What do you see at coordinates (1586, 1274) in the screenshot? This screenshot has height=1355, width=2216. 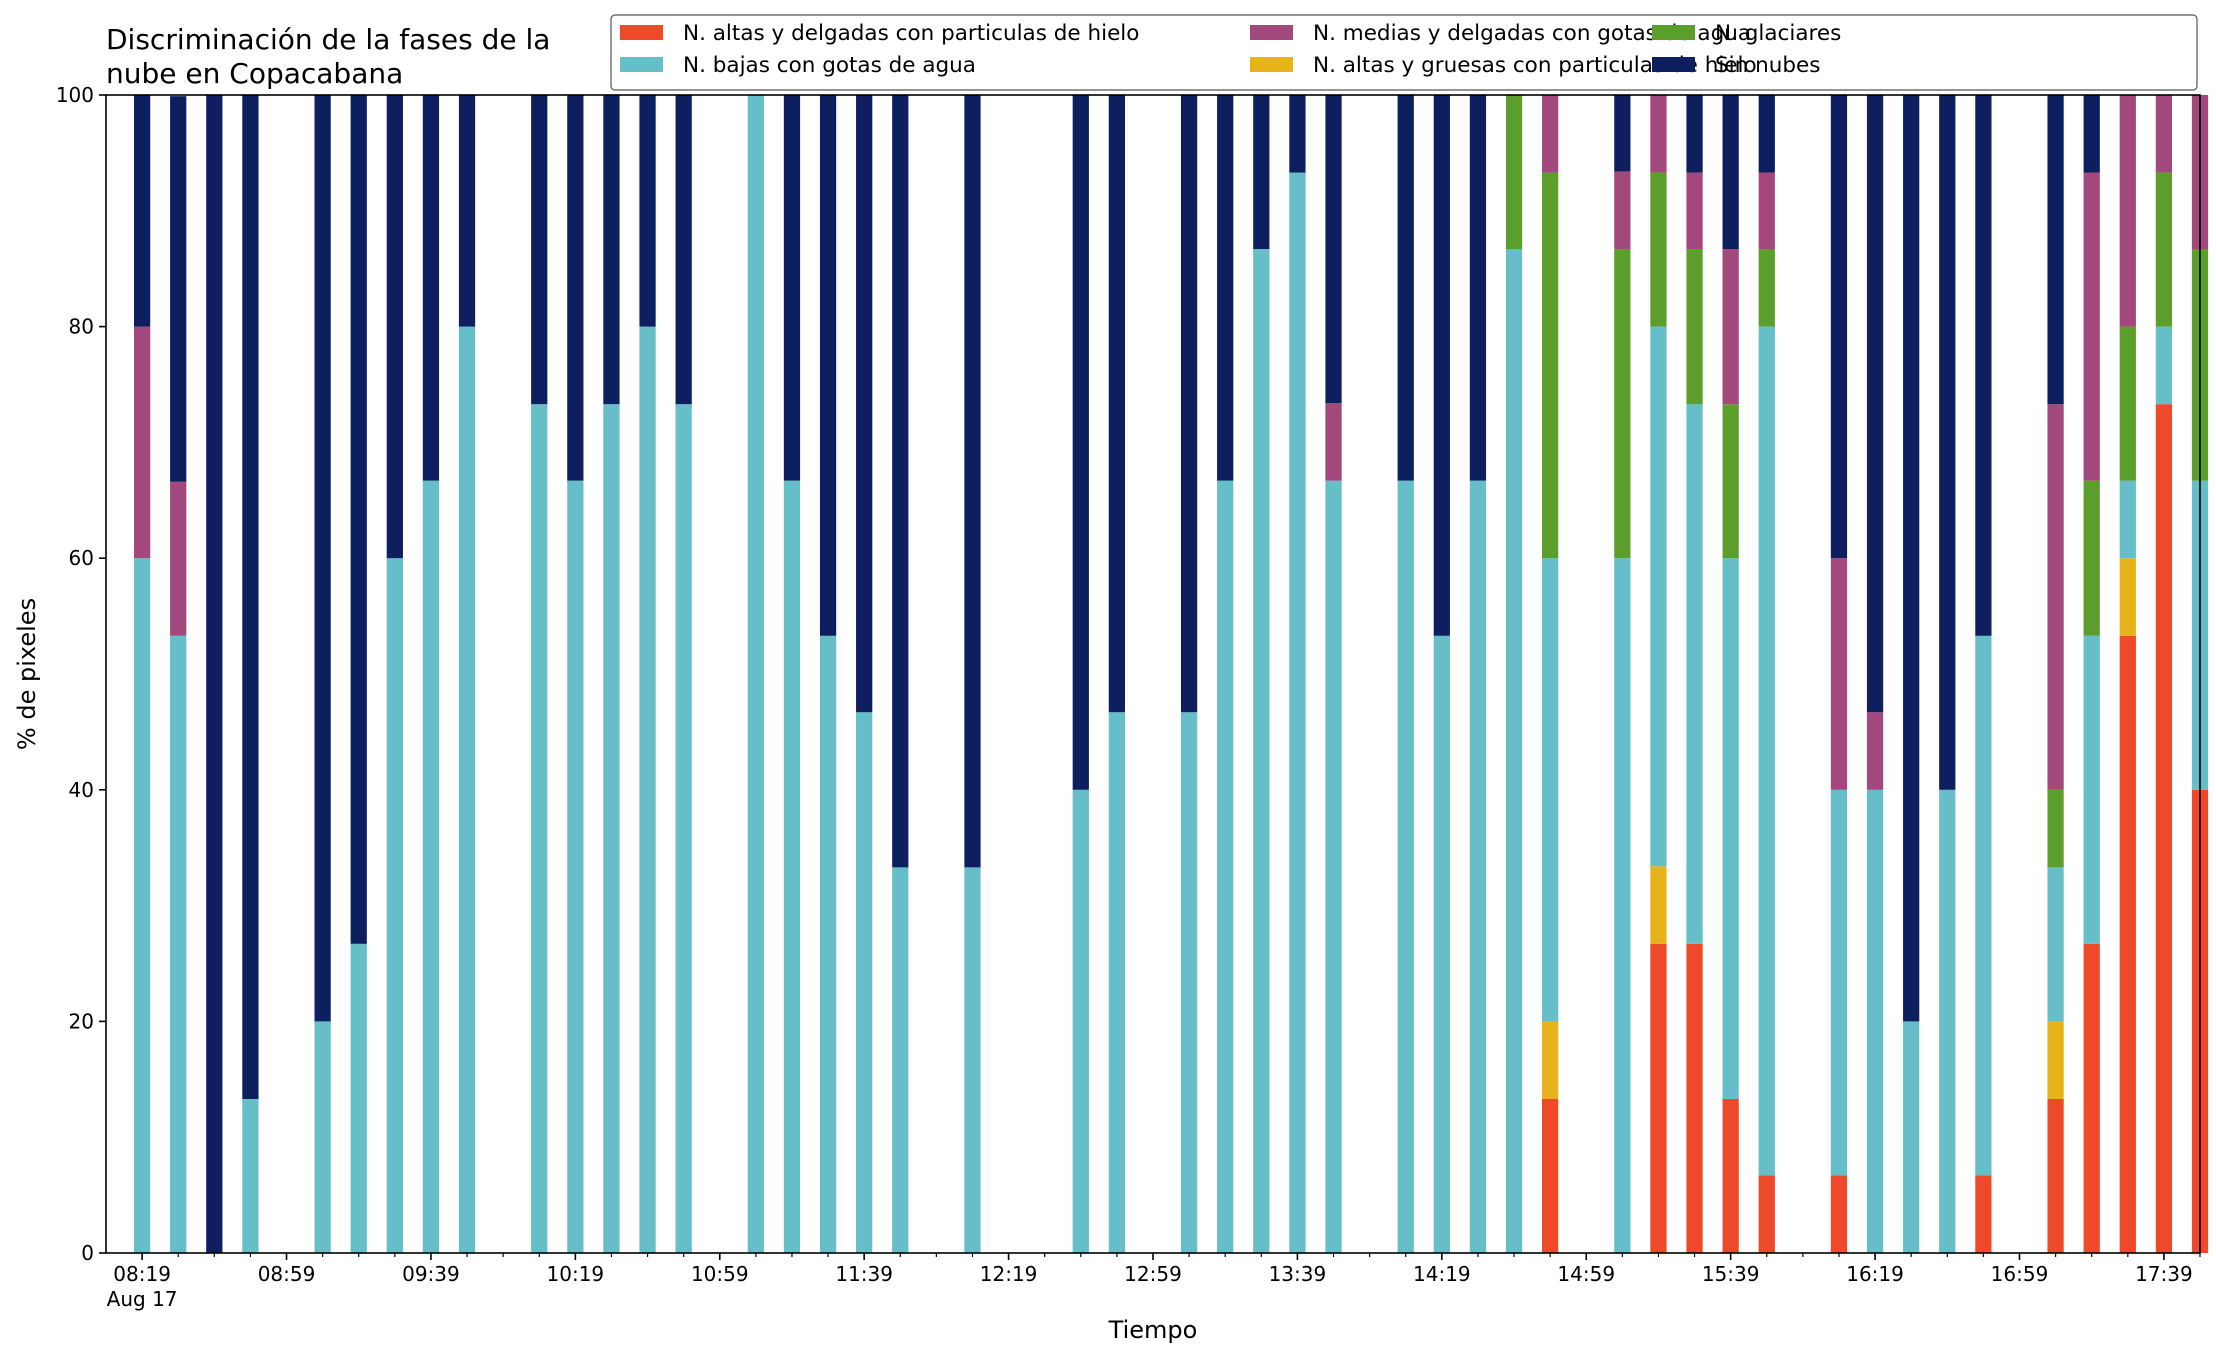 I see `x-tick-label-400: 14:59` at bounding box center [1586, 1274].